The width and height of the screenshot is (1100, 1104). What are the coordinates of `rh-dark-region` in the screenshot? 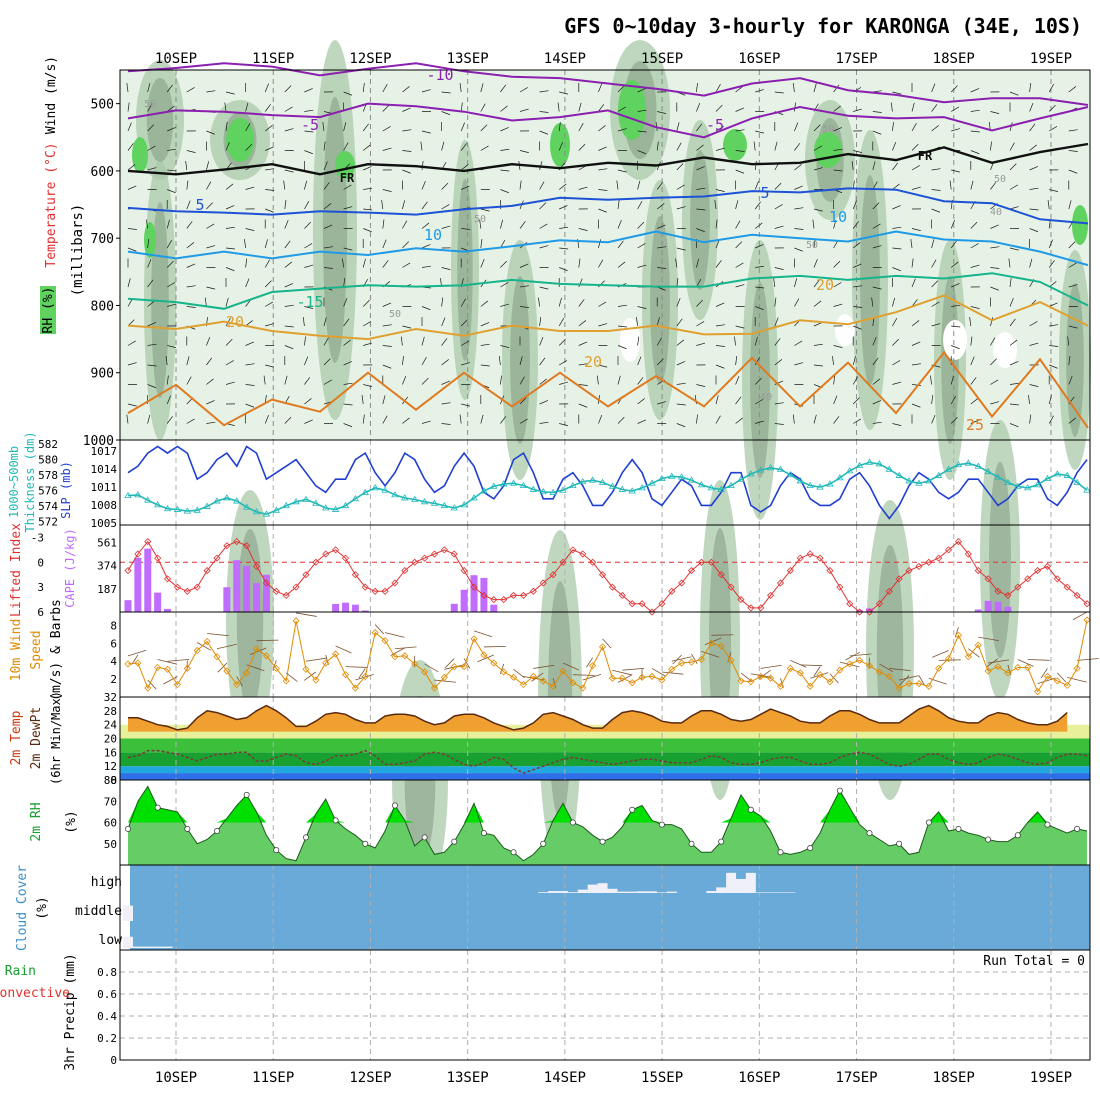 It's located at (700, 220).